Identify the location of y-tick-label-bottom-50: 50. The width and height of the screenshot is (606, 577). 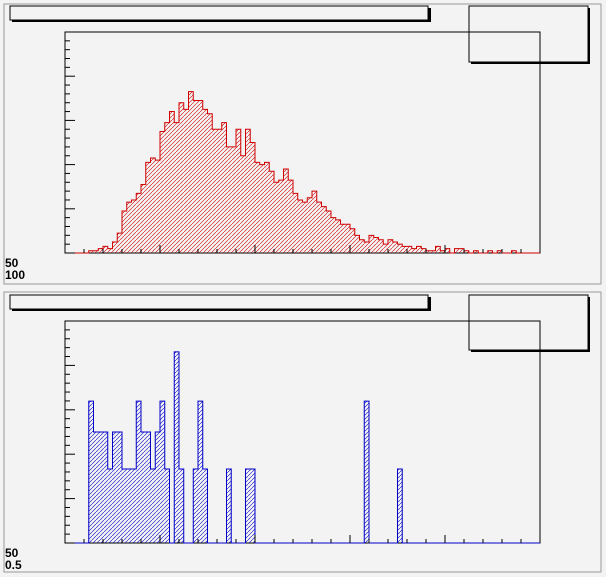
(12, 553).